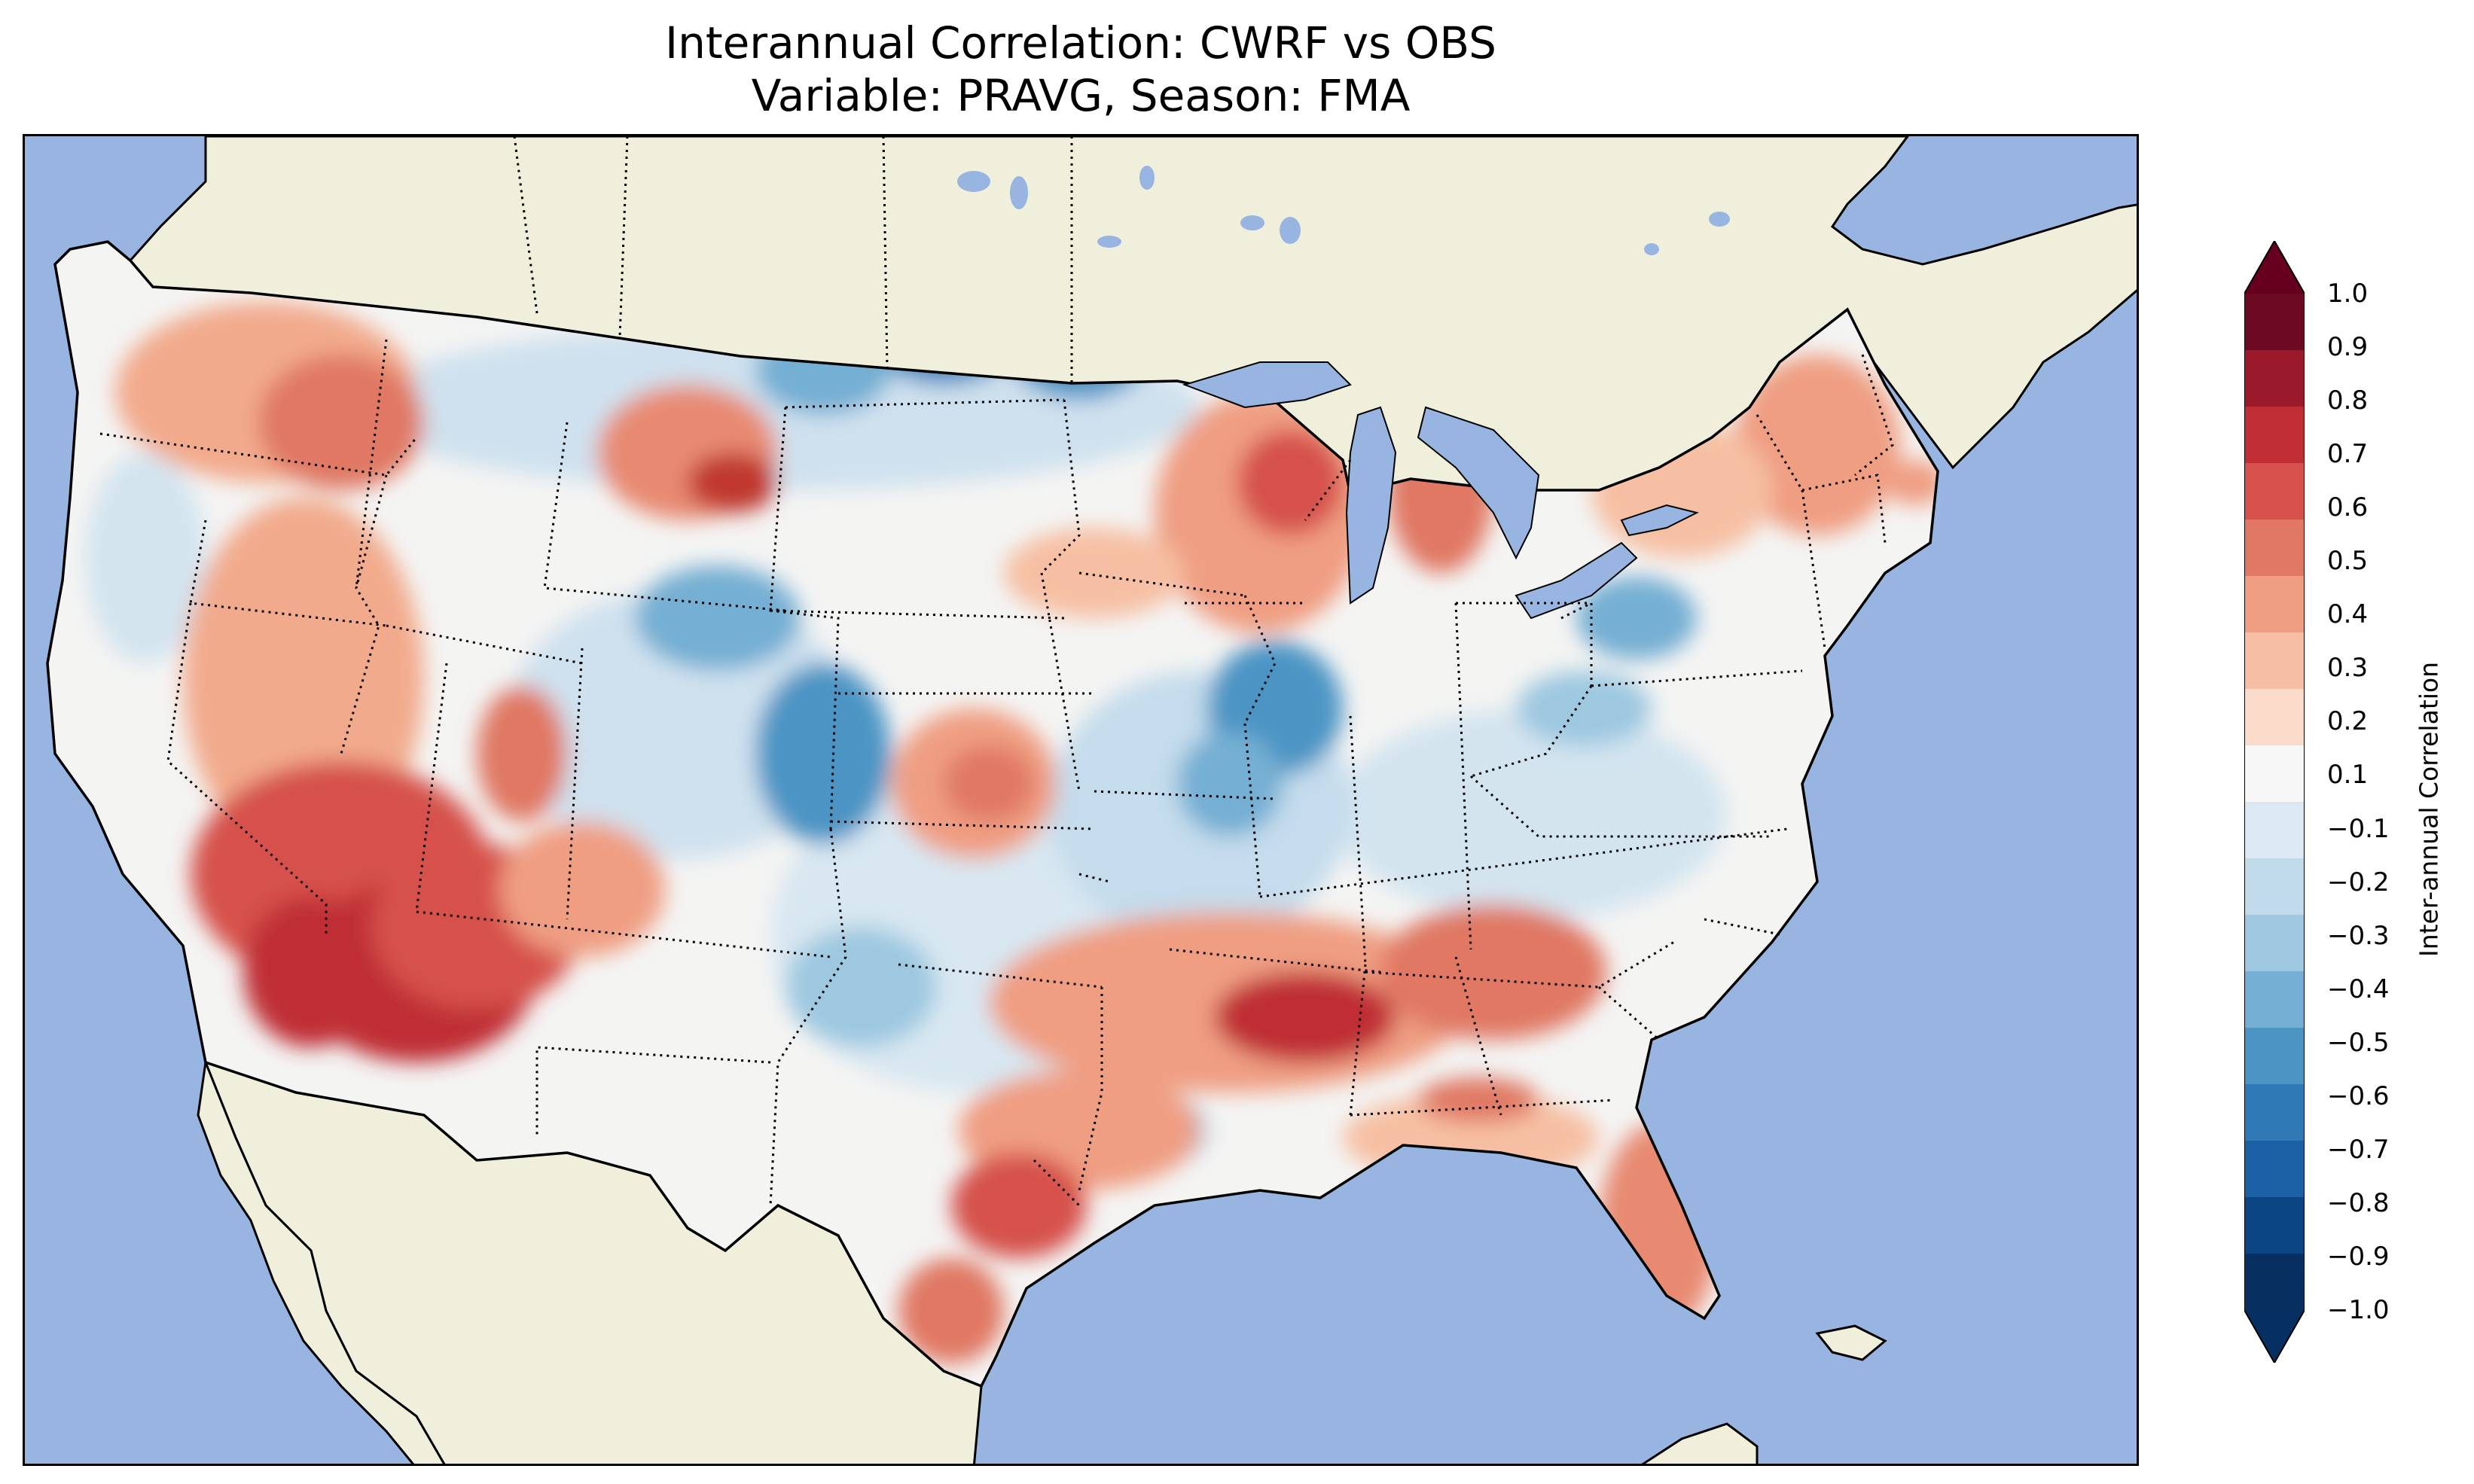 Image resolution: width=2474 pixels, height=1484 pixels. Describe the element at coordinates (2358, 1095) in the screenshot. I see `colorbar-tick-label: −0.6` at that location.